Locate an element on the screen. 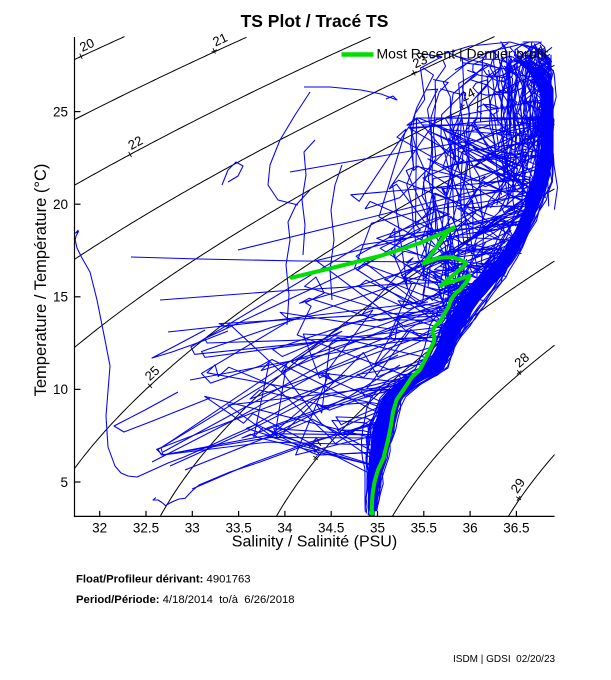 Image resolution: width=611 pixels, height=680 pixels. svg-text: 5 is located at coordinates (64, 482).